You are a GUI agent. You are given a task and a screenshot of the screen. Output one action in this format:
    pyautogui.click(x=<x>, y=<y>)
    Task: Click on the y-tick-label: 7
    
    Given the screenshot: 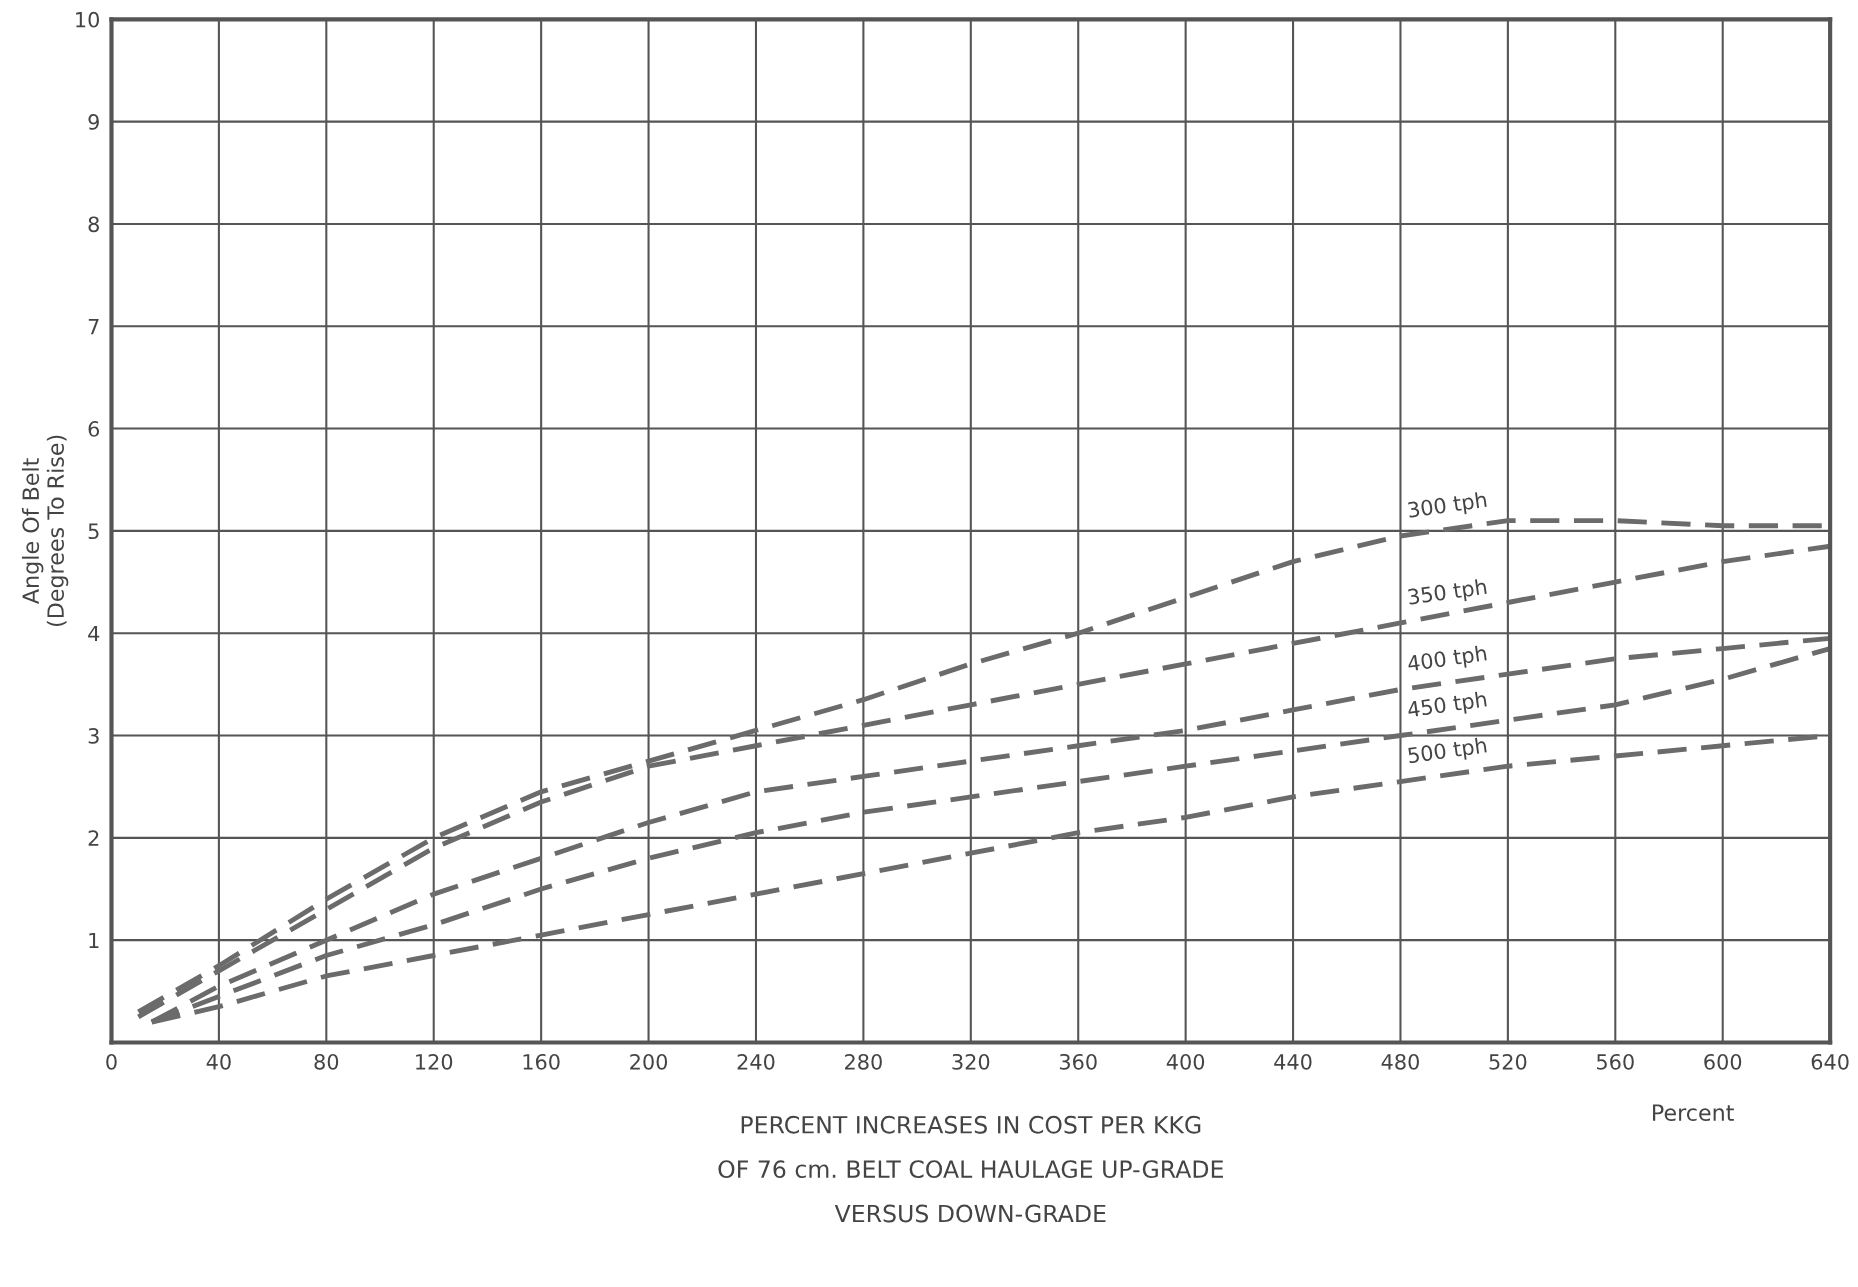 What is the action you would take?
    pyautogui.click(x=93, y=326)
    